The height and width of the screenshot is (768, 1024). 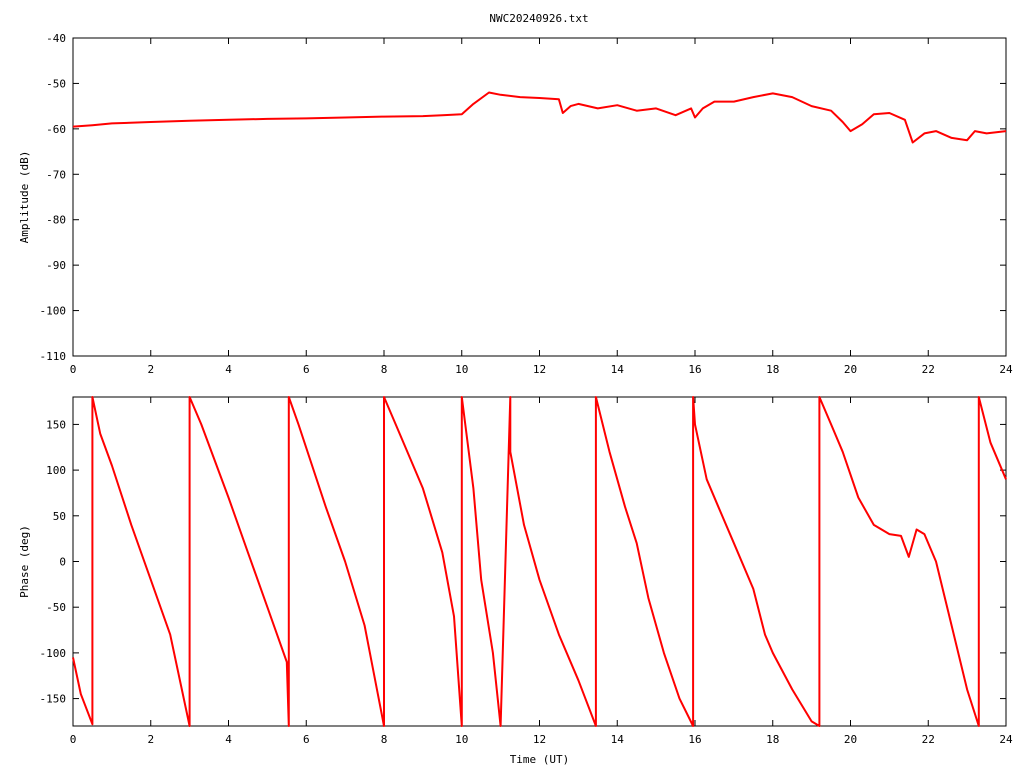 I want to click on y-tick-label: 150, so click(x=56, y=424).